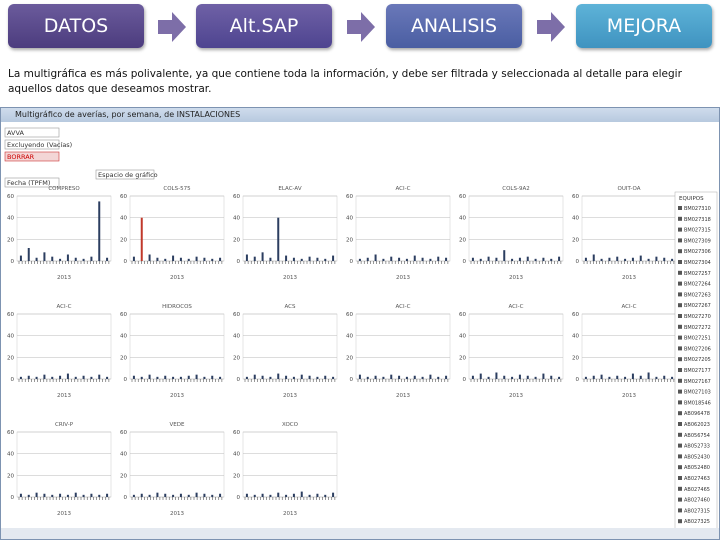 This screenshot has height=540, width=720. What do you see at coordinates (697, 522) in the screenshot?
I see `legend-item: AB027325` at bounding box center [697, 522].